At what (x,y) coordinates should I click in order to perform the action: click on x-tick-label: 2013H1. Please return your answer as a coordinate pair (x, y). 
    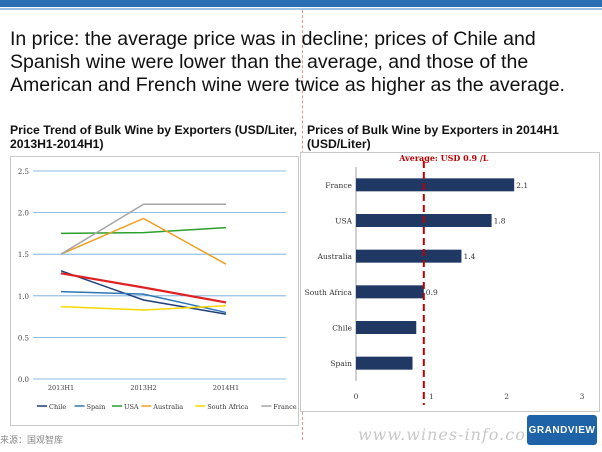
    Looking at the image, I should click on (61, 388).